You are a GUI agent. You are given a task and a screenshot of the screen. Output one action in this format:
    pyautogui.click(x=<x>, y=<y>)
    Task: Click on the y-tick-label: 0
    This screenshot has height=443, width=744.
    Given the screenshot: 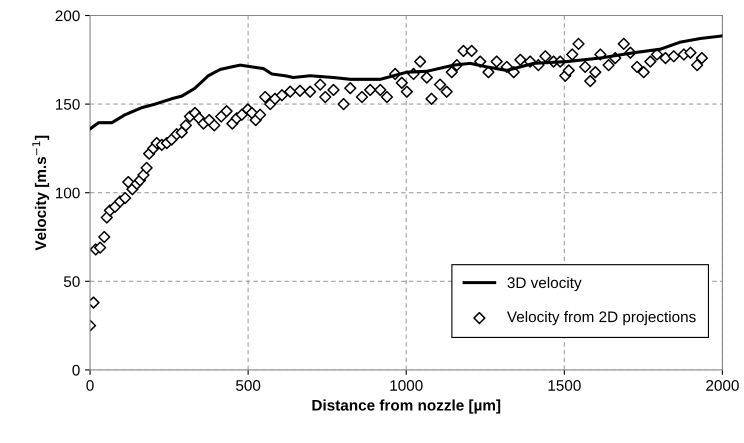 What is the action you would take?
    pyautogui.click(x=76, y=370)
    